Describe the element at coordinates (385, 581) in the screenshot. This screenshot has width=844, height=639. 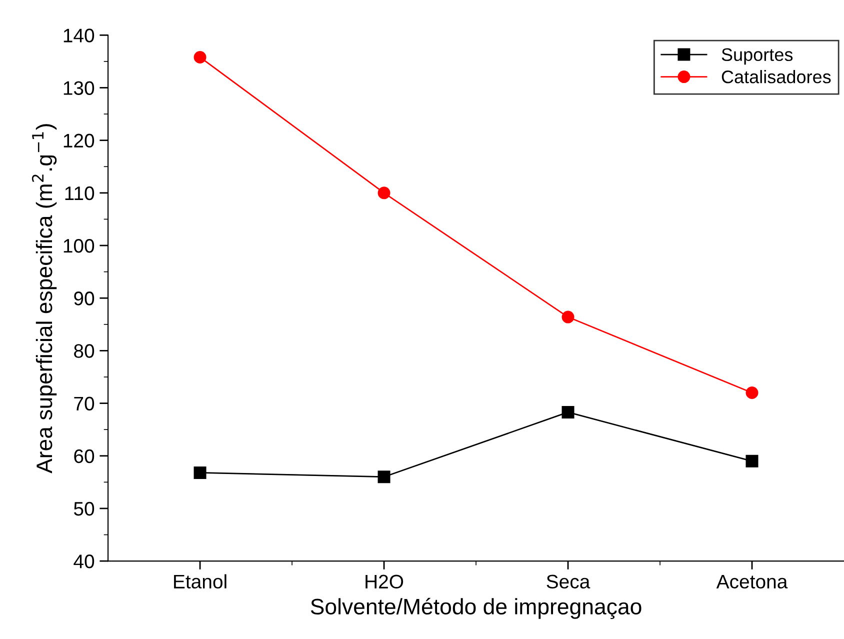
I see `x-tick-label: H2O` at that location.